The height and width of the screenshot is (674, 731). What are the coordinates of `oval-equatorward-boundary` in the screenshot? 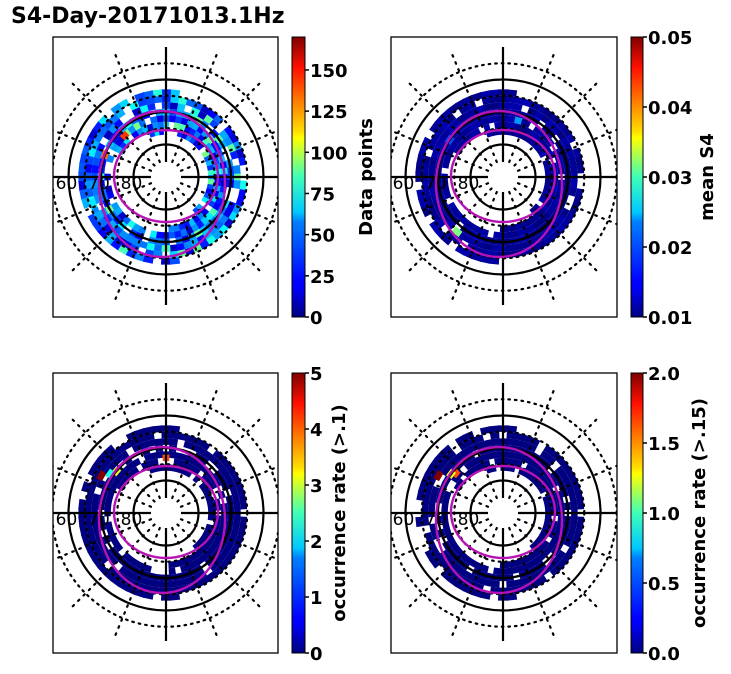 It's located at (162, 520).